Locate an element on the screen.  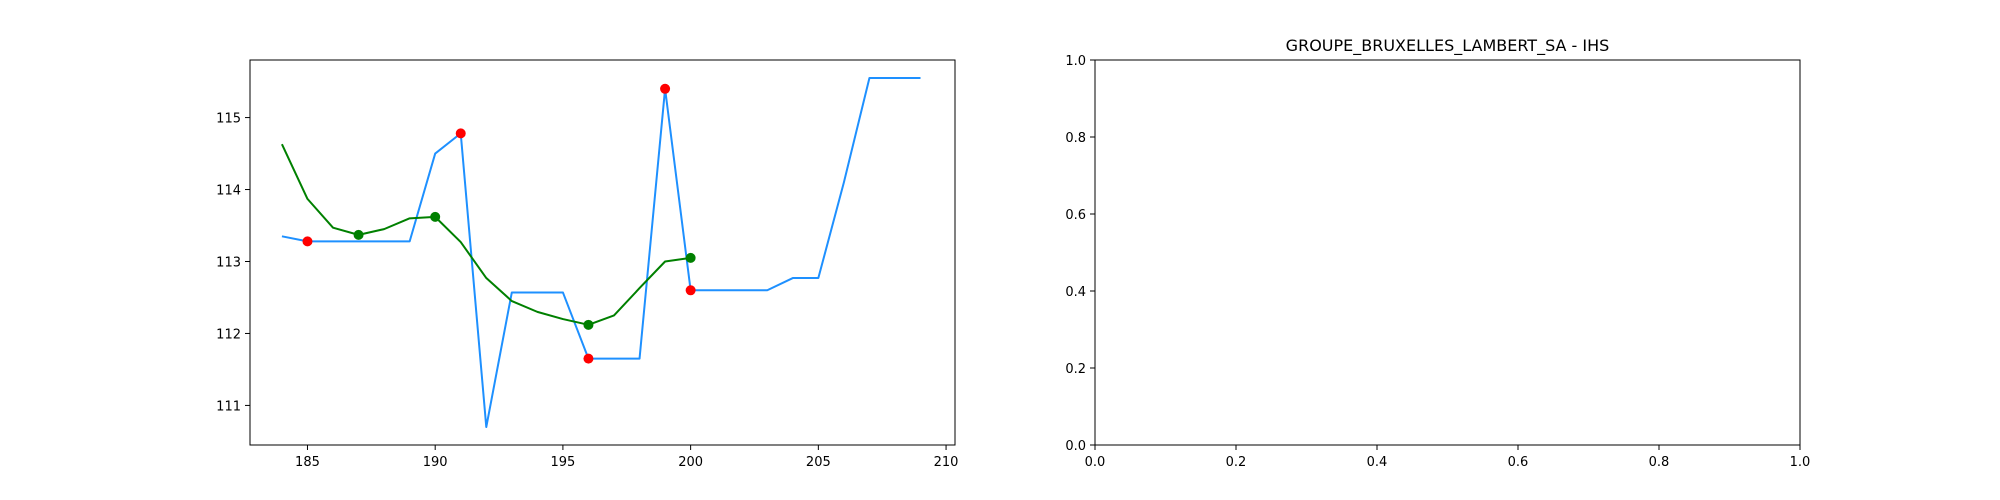
right-ytick-label-4: 0.8 is located at coordinates (1075, 138).